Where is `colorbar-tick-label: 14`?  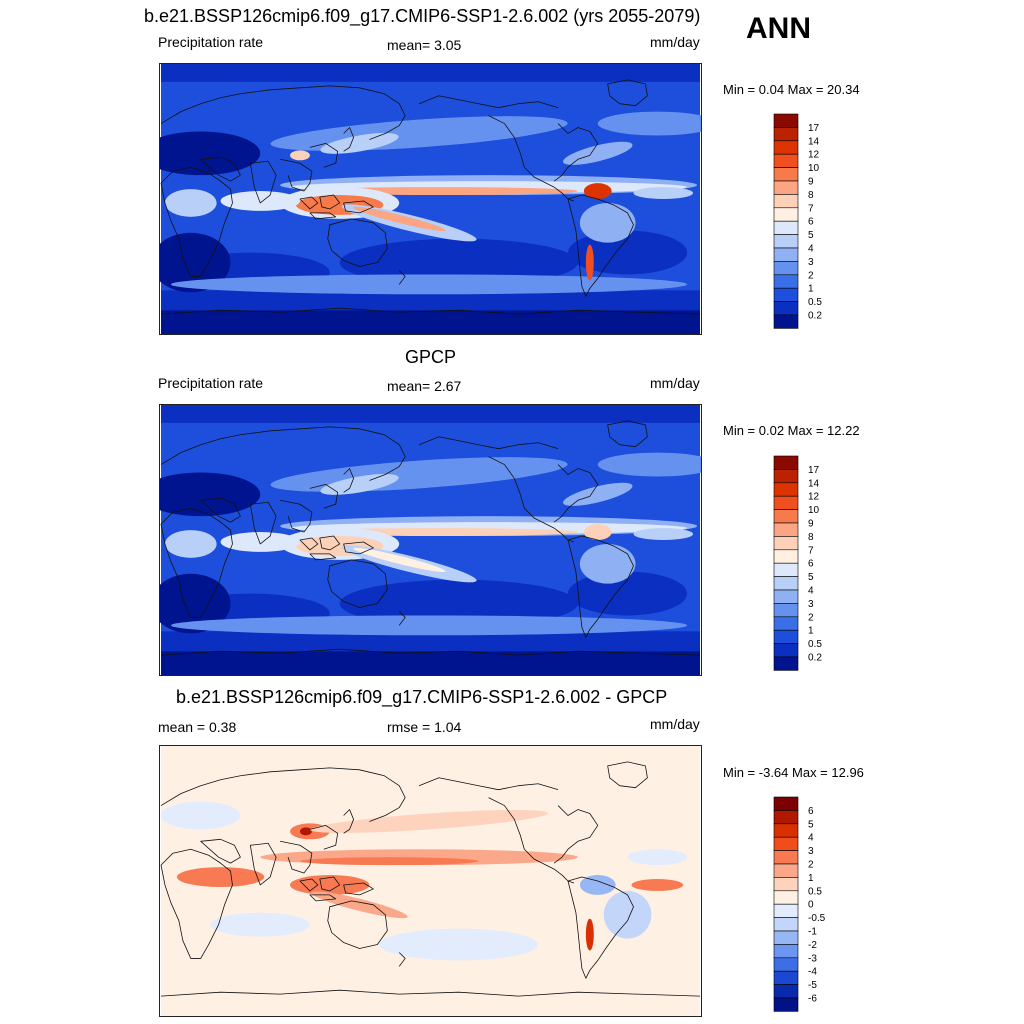
colorbar-tick-label: 14 is located at coordinates (814, 141).